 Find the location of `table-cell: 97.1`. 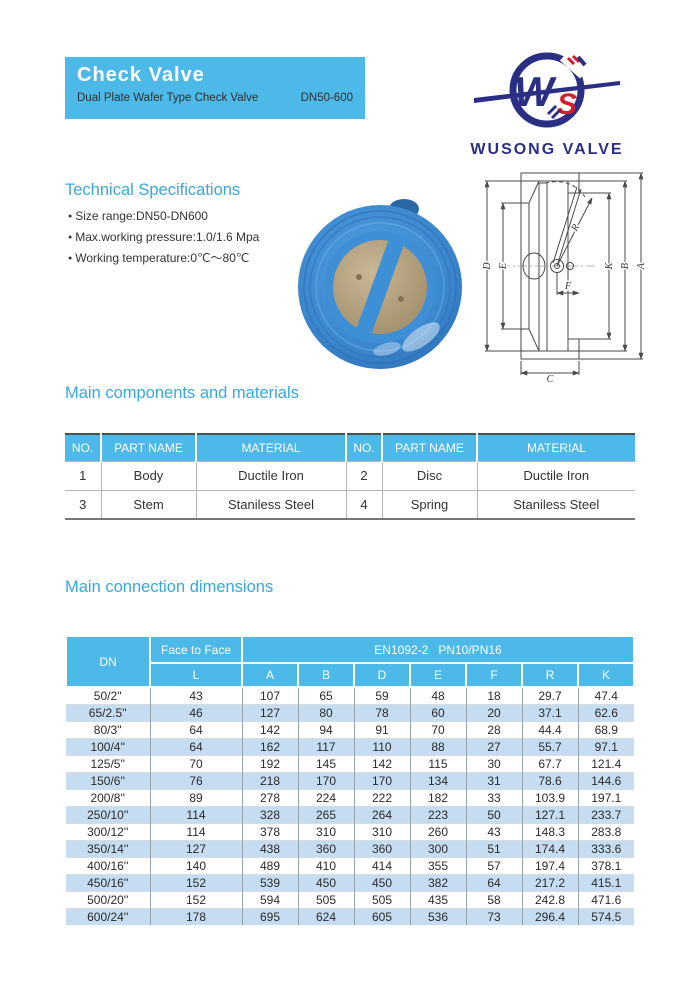

table-cell: 97.1 is located at coordinates (606, 747).